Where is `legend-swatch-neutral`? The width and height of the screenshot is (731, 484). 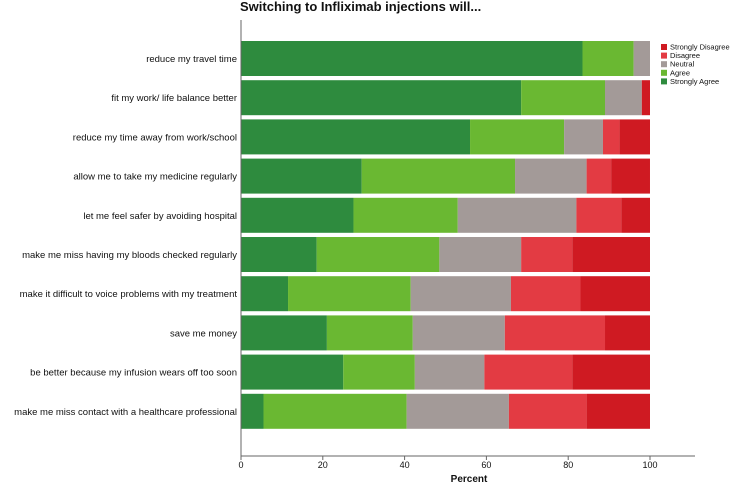
legend-swatch-neutral is located at coordinates (664, 64).